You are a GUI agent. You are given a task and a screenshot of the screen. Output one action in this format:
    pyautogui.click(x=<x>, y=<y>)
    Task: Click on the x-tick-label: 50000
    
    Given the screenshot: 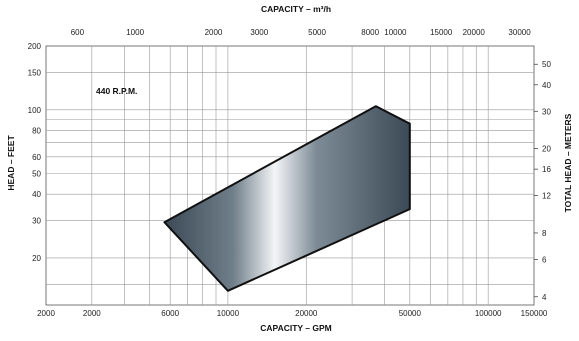 What is the action you would take?
    pyautogui.click(x=410, y=313)
    